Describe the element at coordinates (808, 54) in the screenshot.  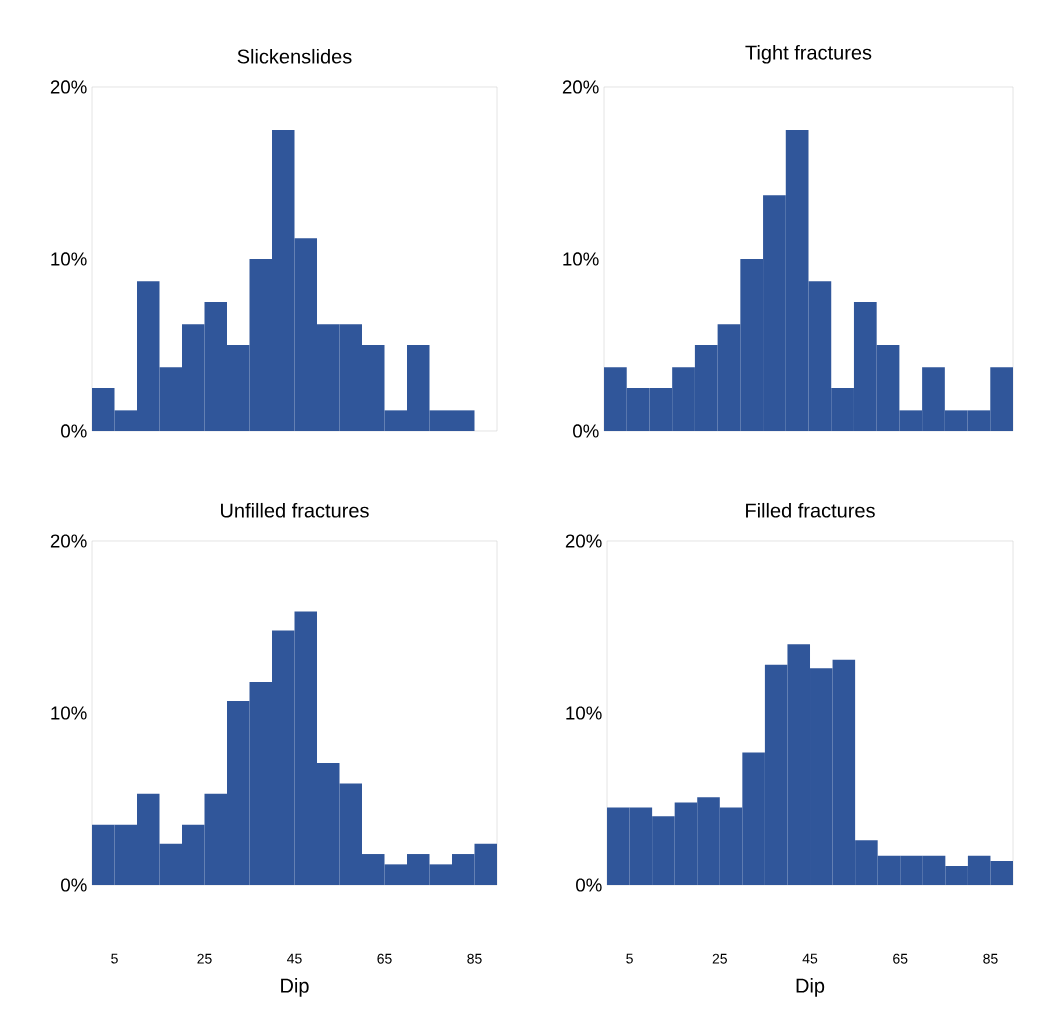
I see `chart-title: Tight fractures` at that location.